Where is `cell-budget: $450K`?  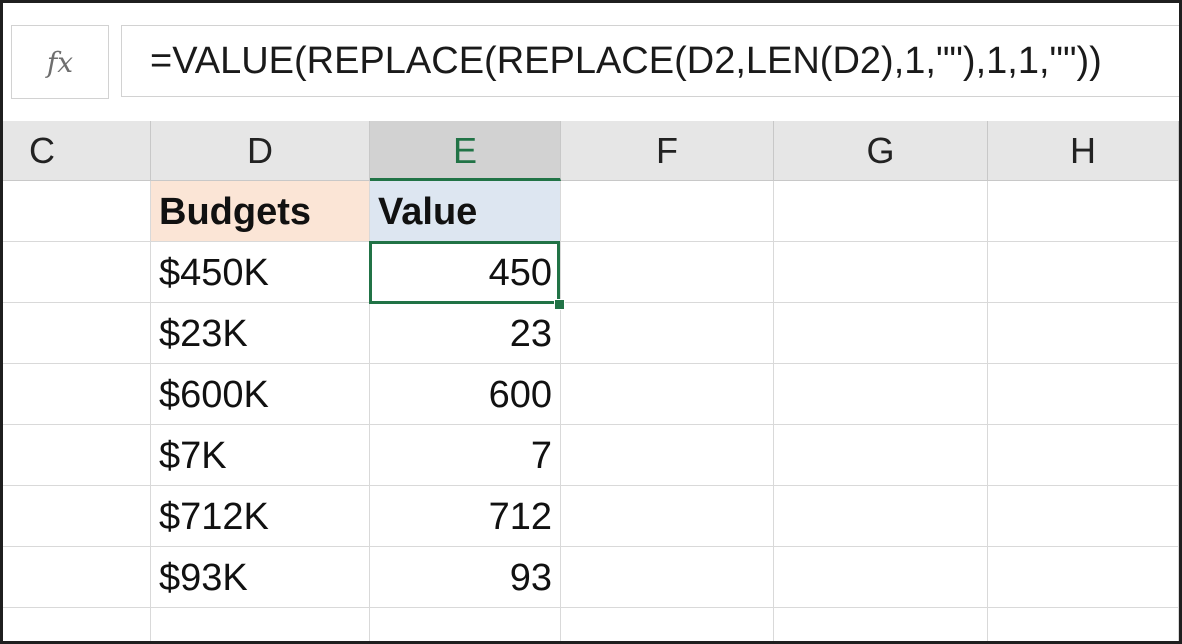
cell-budget: $450K is located at coordinates (260, 272).